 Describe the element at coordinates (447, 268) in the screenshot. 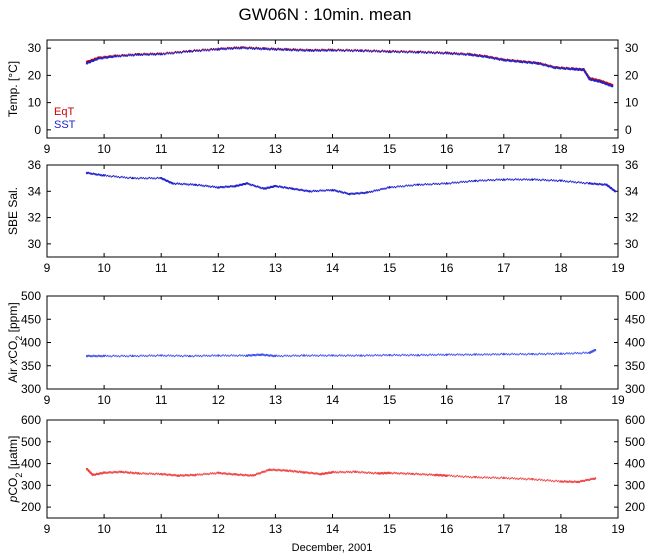

I see `x-tick-label: 16` at that location.